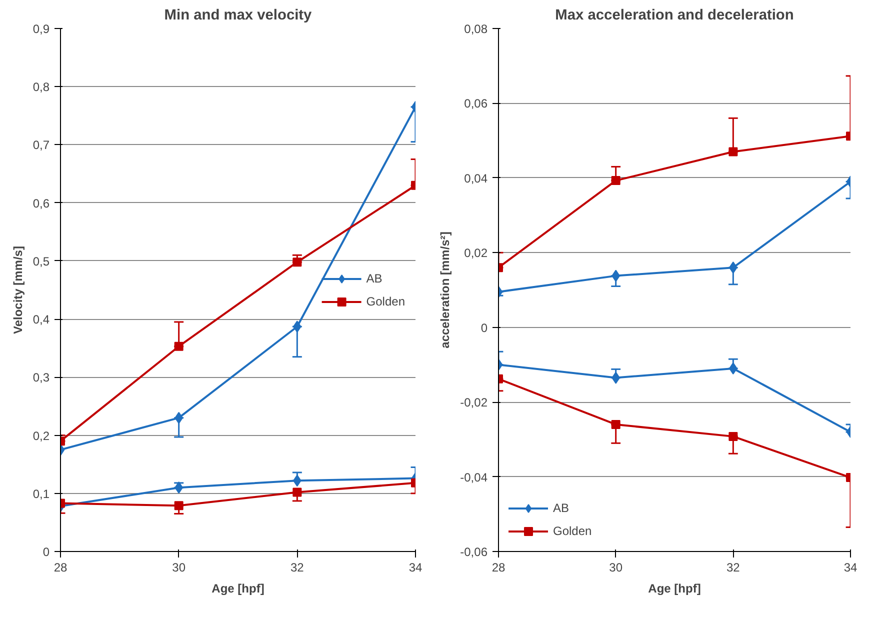 Image resolution: width=885 pixels, height=625 pixels. I want to click on chart-title: Min and max velocity, so click(238, 16).